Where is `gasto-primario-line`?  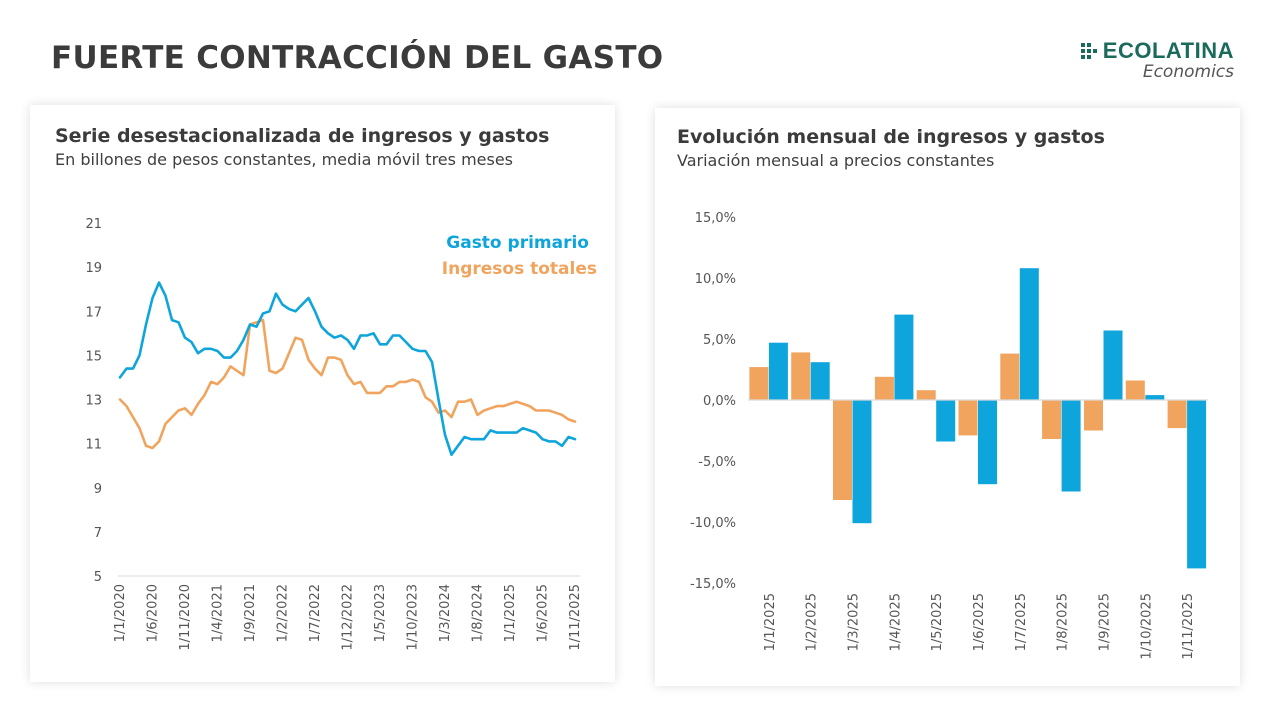
gasto-primario-line is located at coordinates (347, 369).